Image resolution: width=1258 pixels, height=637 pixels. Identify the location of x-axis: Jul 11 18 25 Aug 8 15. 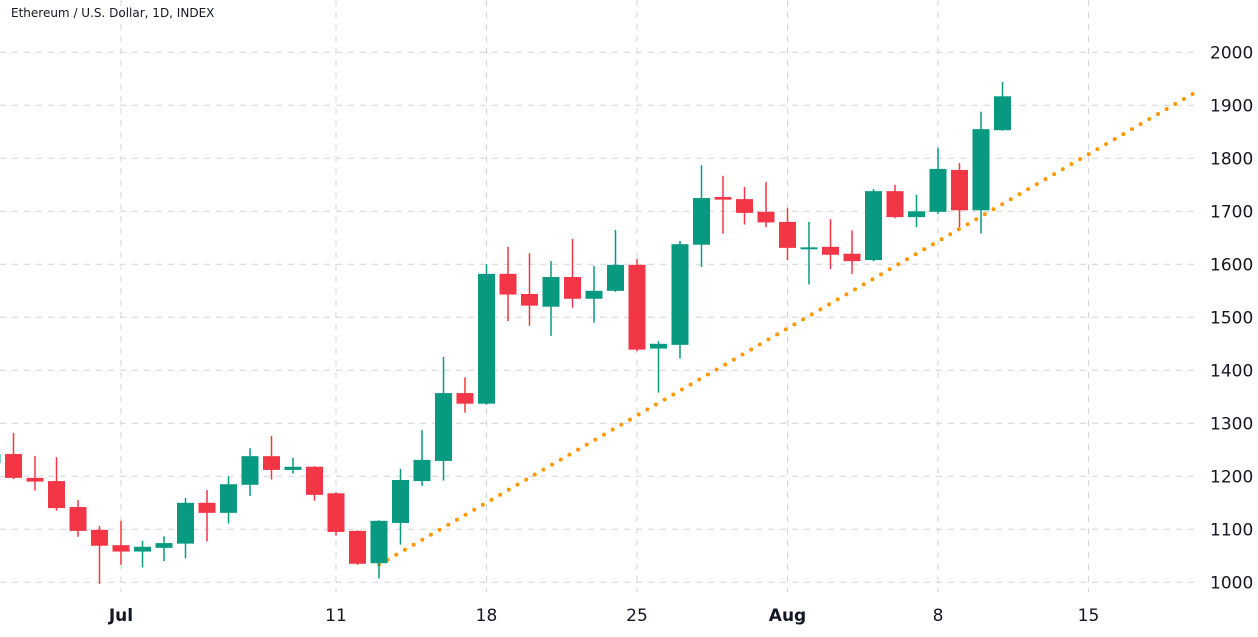
(603, 616).